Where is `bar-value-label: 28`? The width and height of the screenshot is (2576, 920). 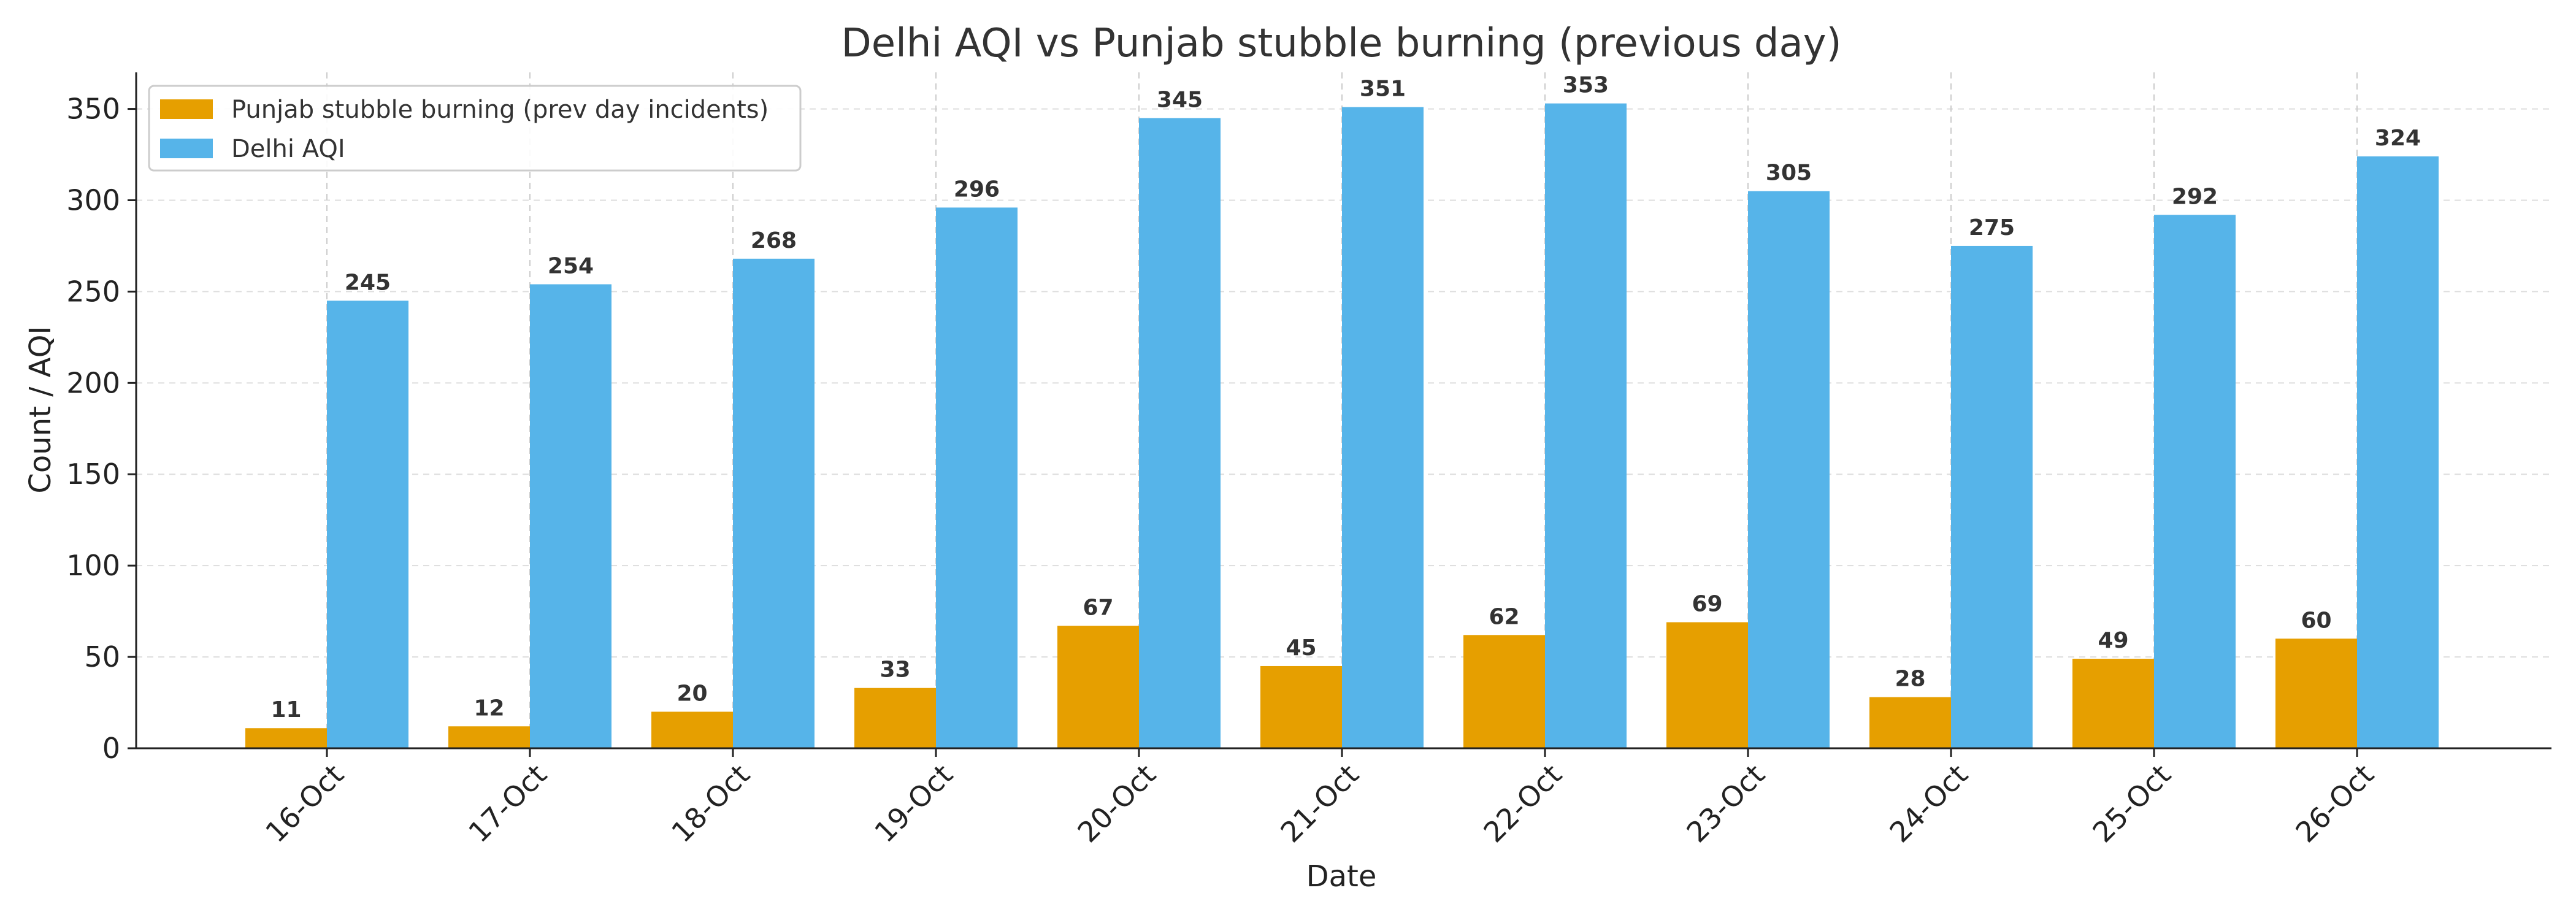
bar-value-label: 28 is located at coordinates (1910, 679).